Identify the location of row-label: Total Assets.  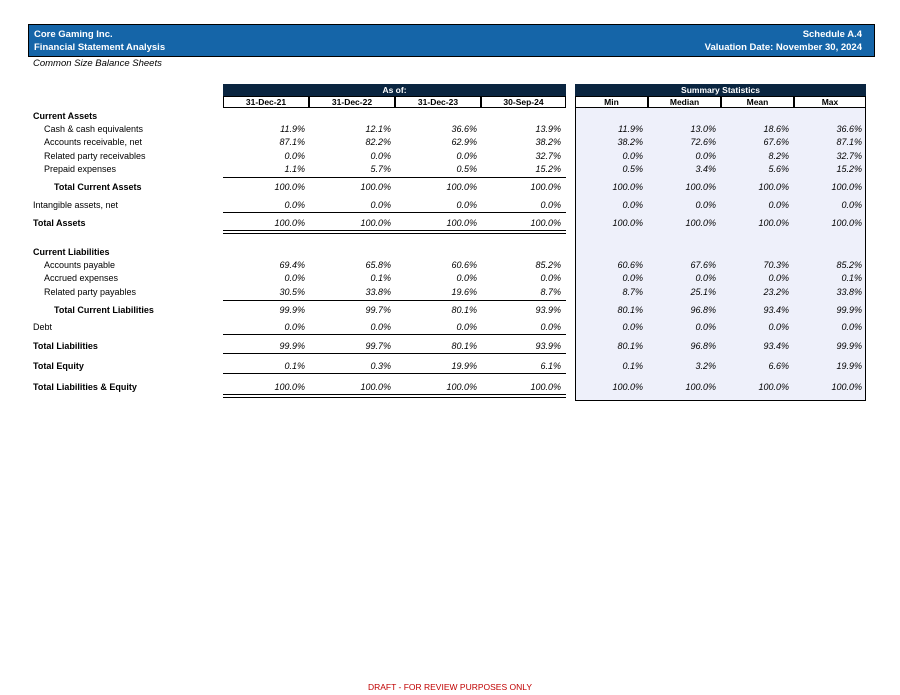
(59, 223).